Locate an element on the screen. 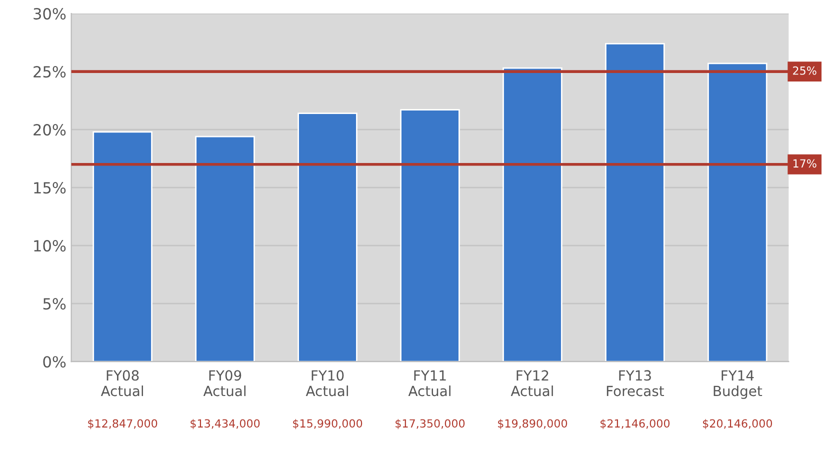 This screenshot has width=839, height=452. text: $19,890,000 is located at coordinates (533, 424).